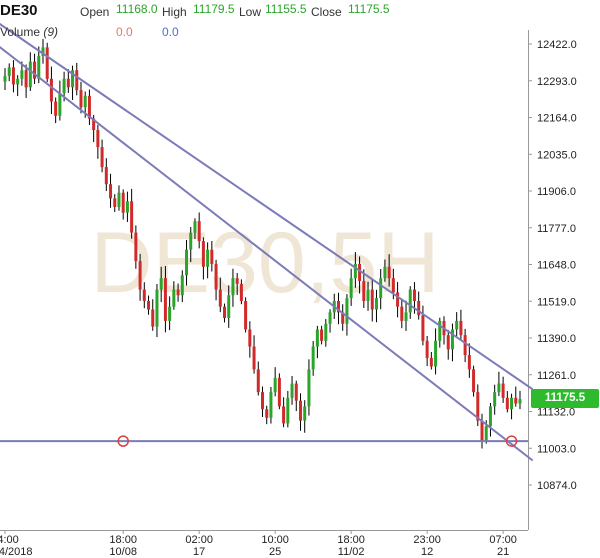 The image size is (600, 558). I want to click on y-tick-label: 12422.0, so click(557, 45).